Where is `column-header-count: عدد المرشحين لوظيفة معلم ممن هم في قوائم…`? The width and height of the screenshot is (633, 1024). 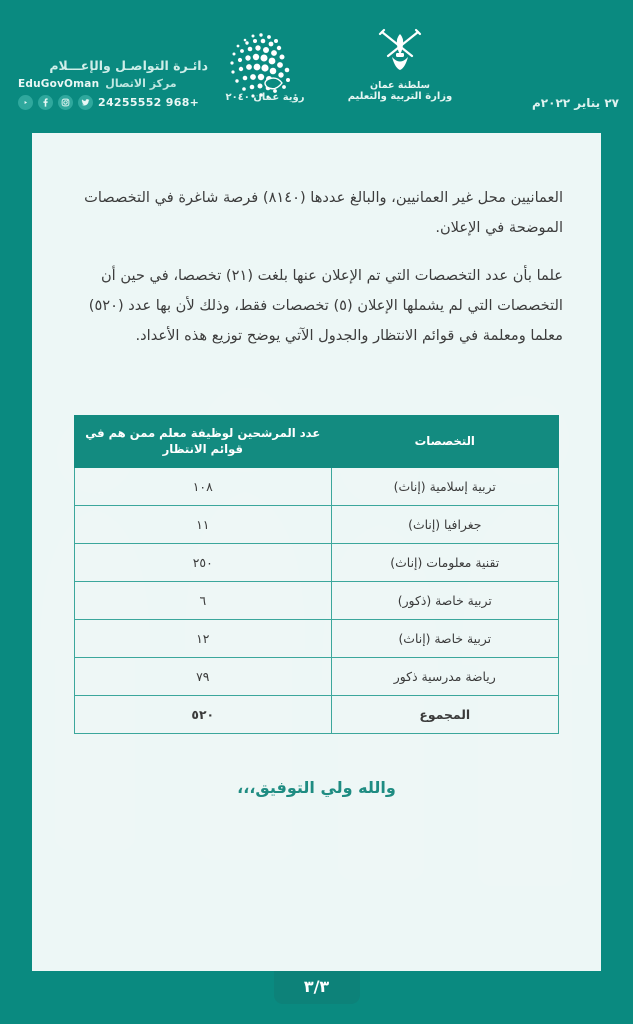 column-header-count: عدد المرشحين لوظيفة معلم ممن هم في قوائم… is located at coordinates (203, 441).